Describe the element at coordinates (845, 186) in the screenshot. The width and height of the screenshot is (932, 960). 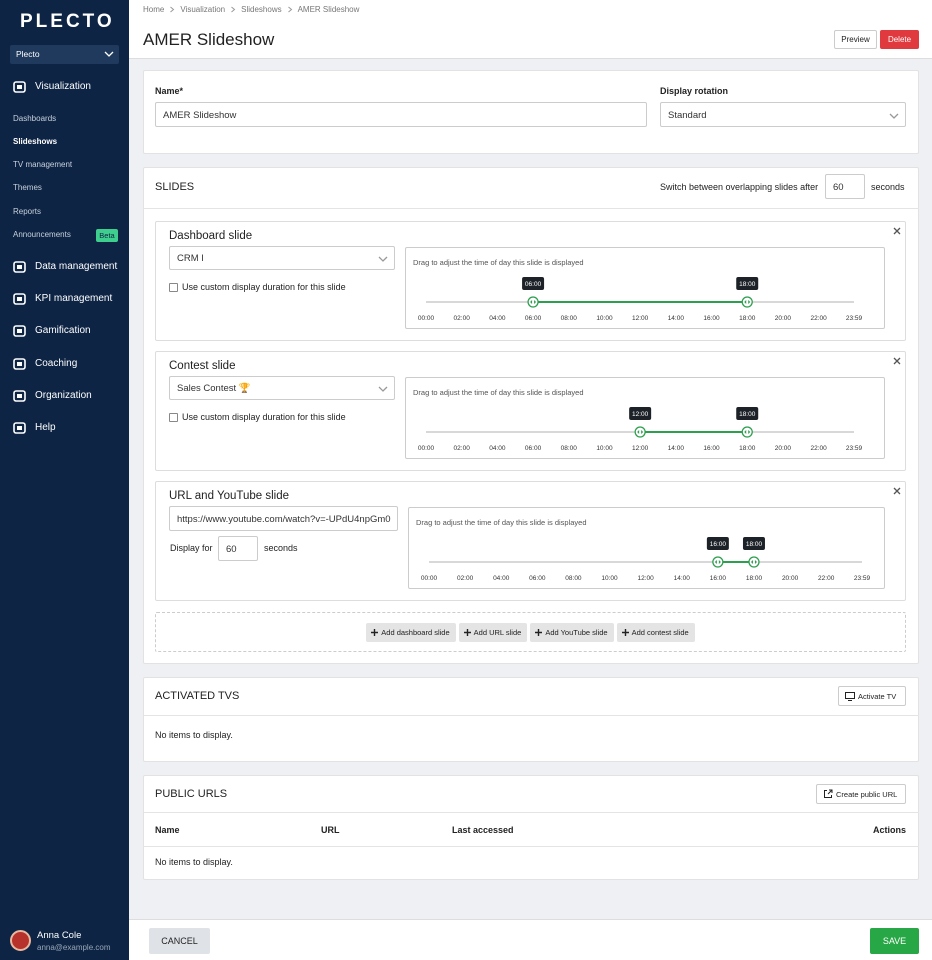
I see `switch-input: 60` at that location.